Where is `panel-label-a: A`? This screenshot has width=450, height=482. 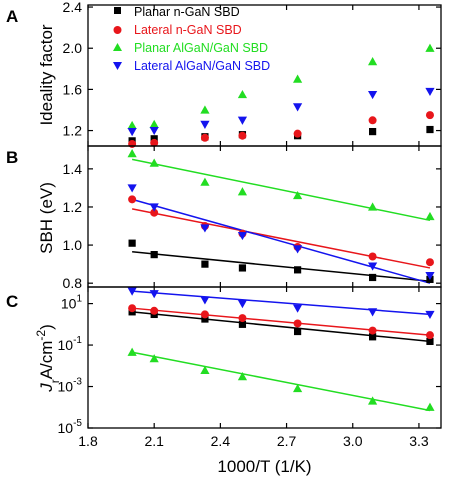
panel-label-a: A is located at coordinates (12, 16).